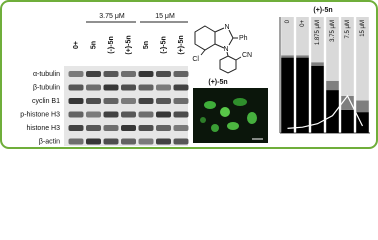 The image size is (378, 240). I want to click on category-label: 0, so click(288, 21).